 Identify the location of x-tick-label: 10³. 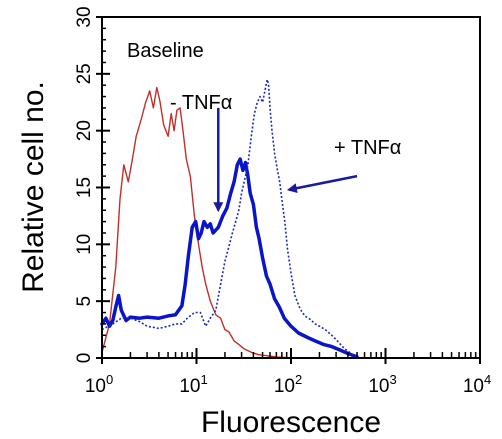
(382, 384).